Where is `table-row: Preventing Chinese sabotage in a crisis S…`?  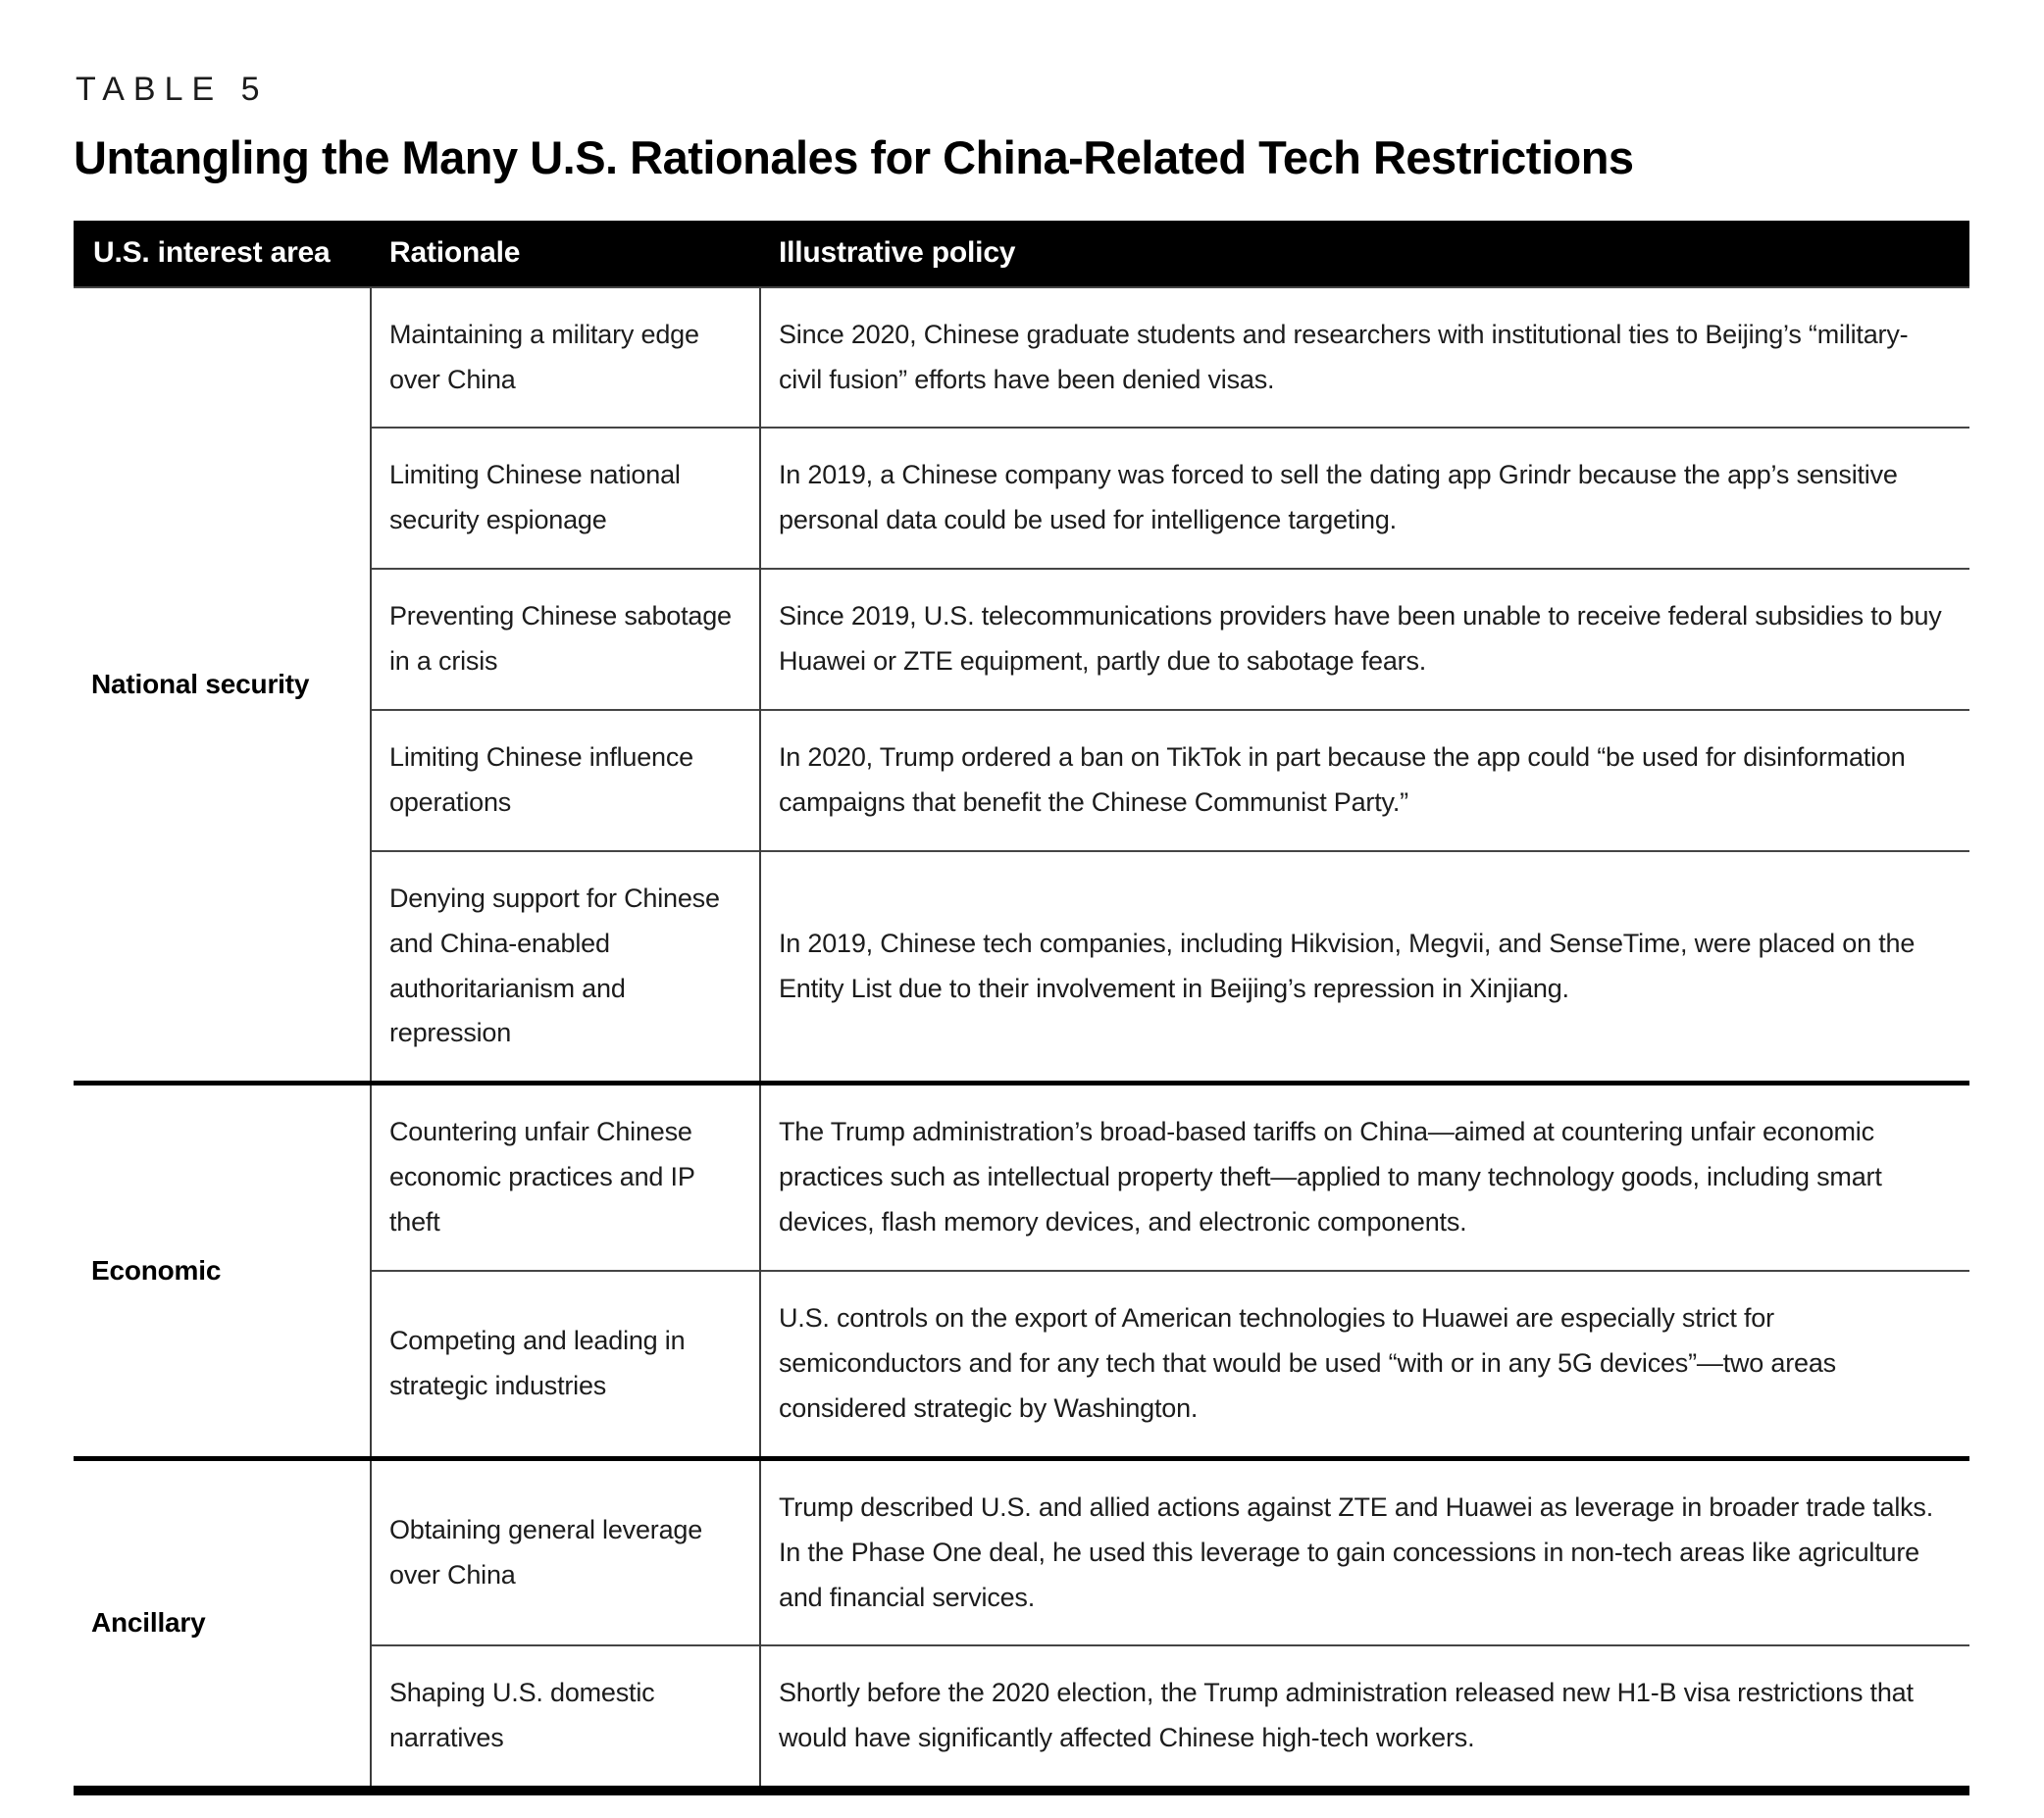 table-row: Preventing Chinese sabotage in a crisis S… is located at coordinates (1022, 639).